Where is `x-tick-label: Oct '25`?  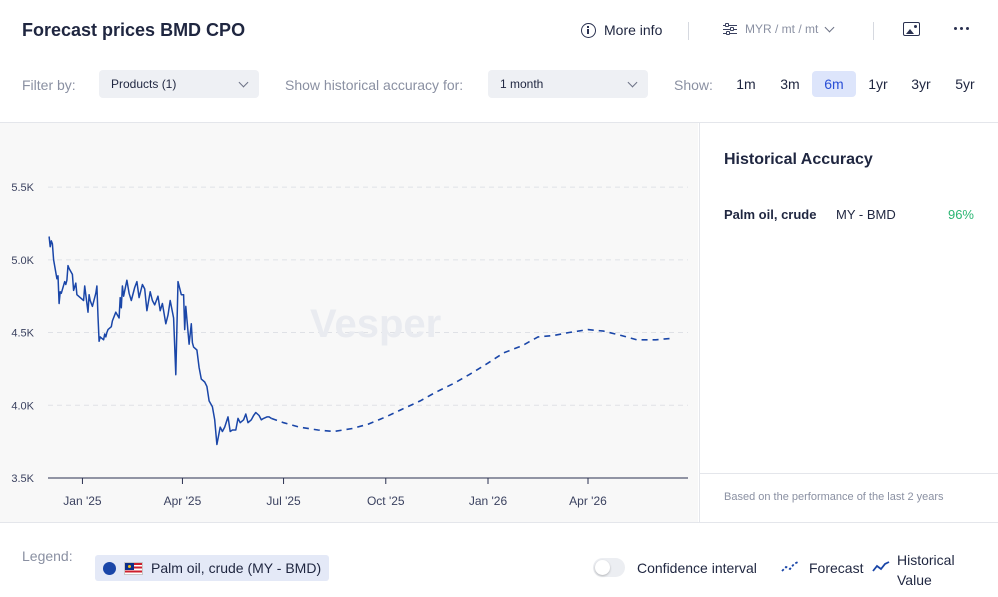 x-tick-label: Oct '25 is located at coordinates (386, 501).